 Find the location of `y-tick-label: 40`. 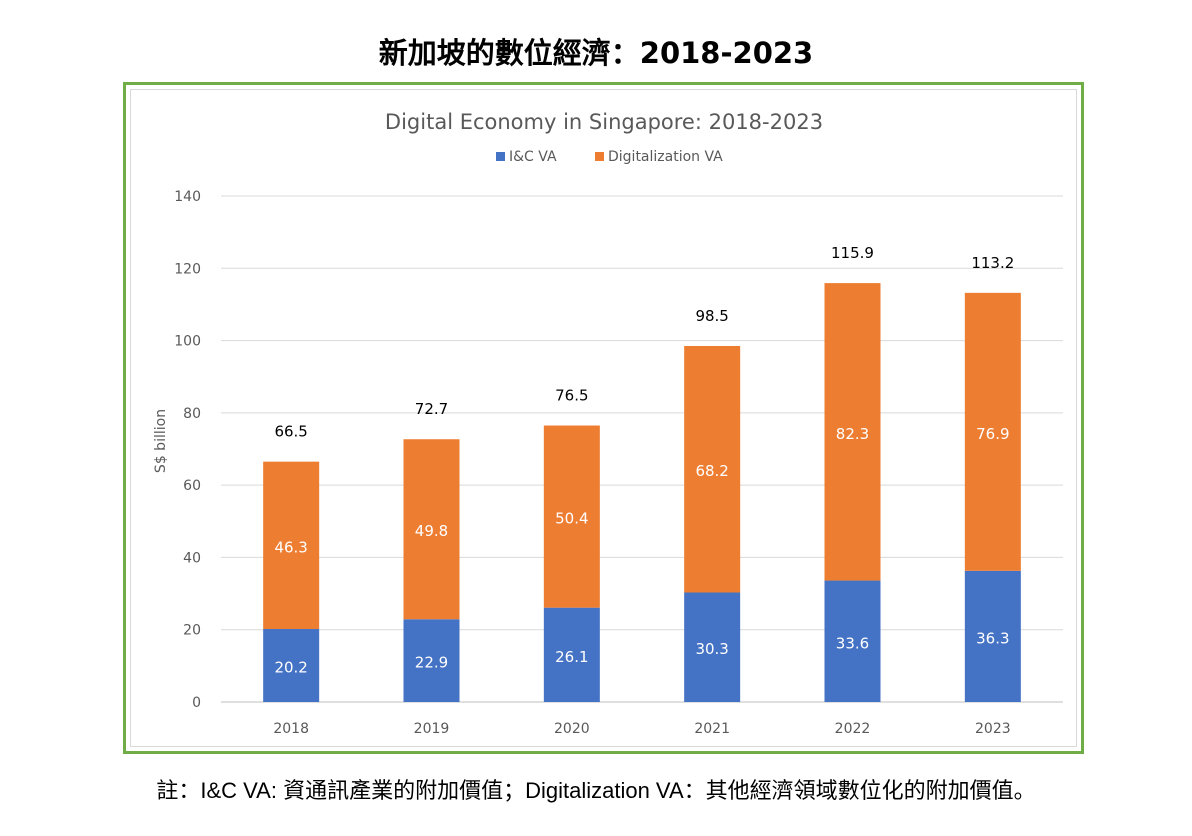

y-tick-label: 40 is located at coordinates (192, 558).